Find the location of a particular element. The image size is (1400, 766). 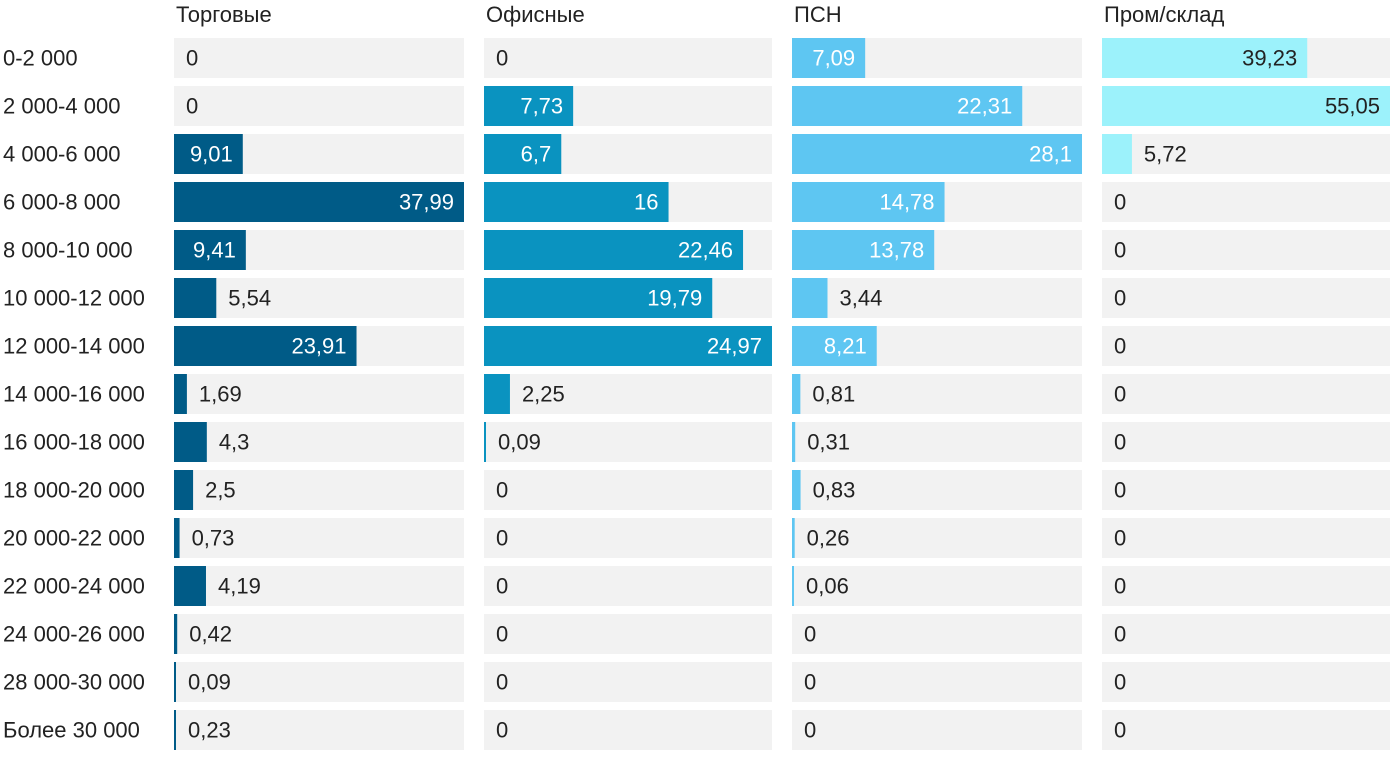

data-label: 8,21 is located at coordinates (845, 346).